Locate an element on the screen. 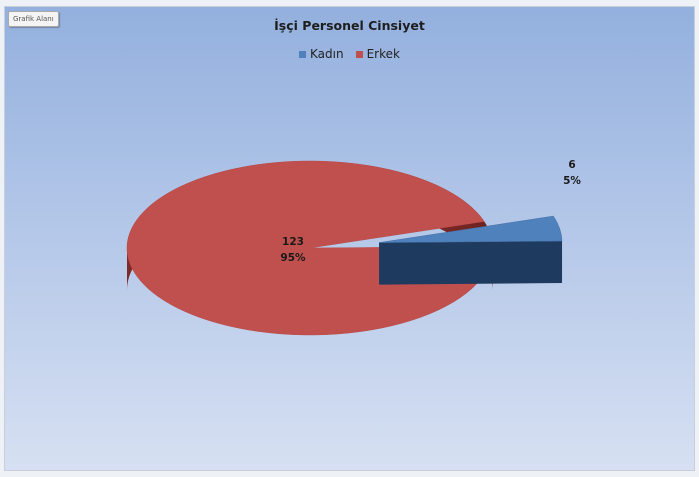  legend-item-kadin: Kadın is located at coordinates (321, 54).